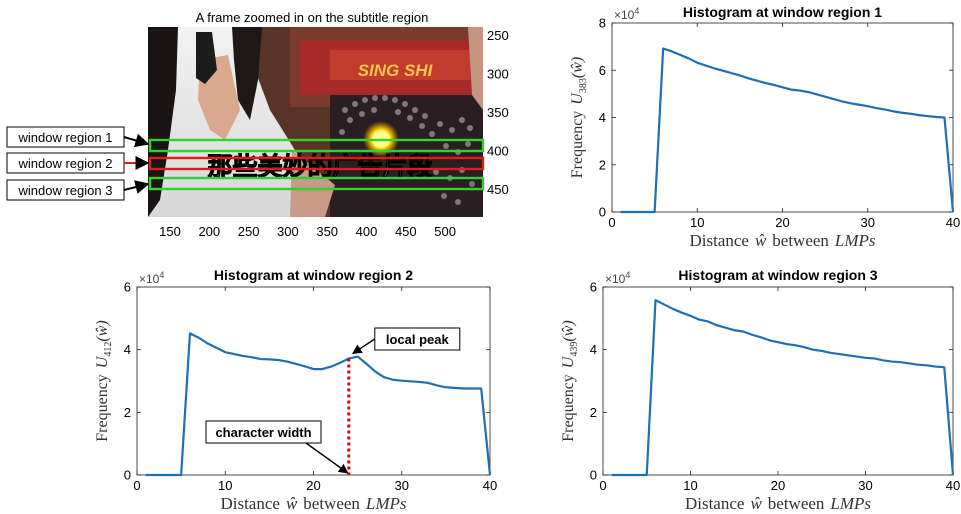 The height and width of the screenshot is (514, 961). I want to click on chart-2-x-tick-label: 40, so click(490, 485).